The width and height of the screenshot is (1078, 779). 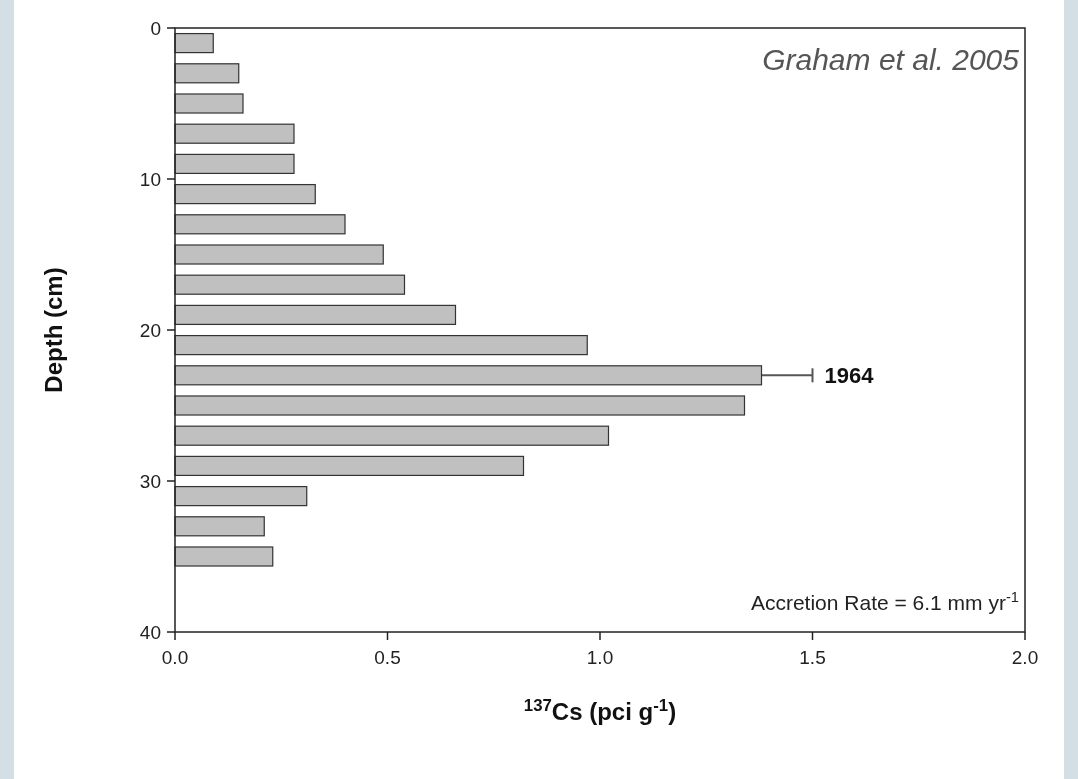 What do you see at coordinates (891, 59) in the screenshot?
I see `annotation: Graham et al. 2005` at bounding box center [891, 59].